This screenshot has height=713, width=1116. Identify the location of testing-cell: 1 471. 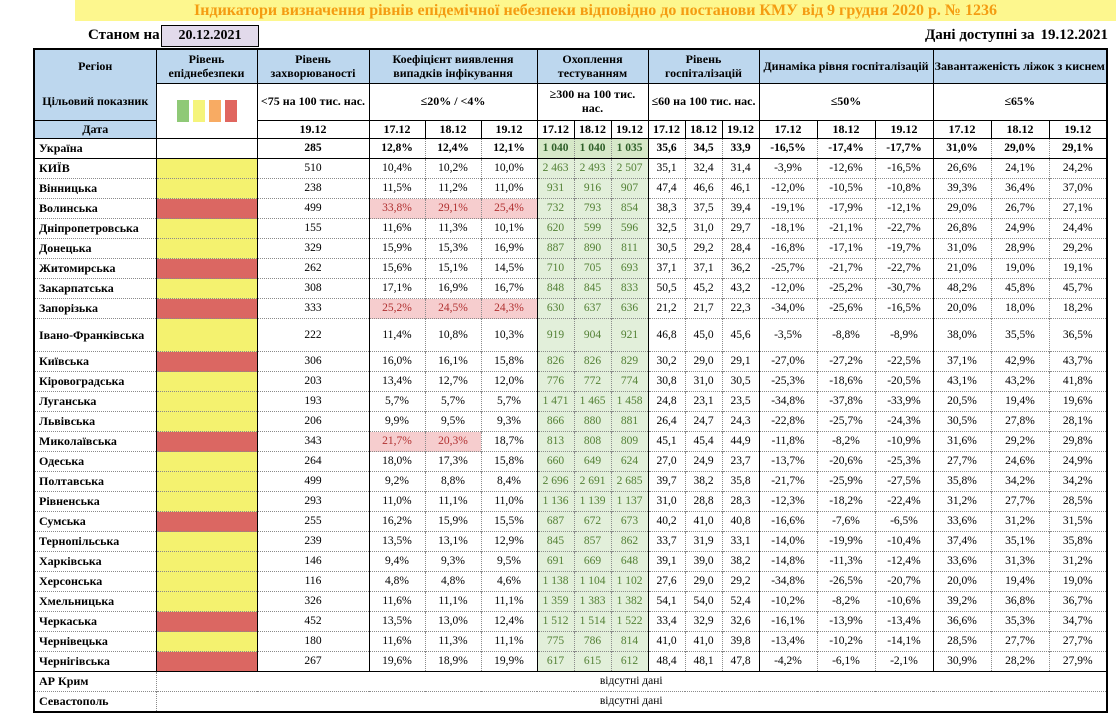
(555, 401).